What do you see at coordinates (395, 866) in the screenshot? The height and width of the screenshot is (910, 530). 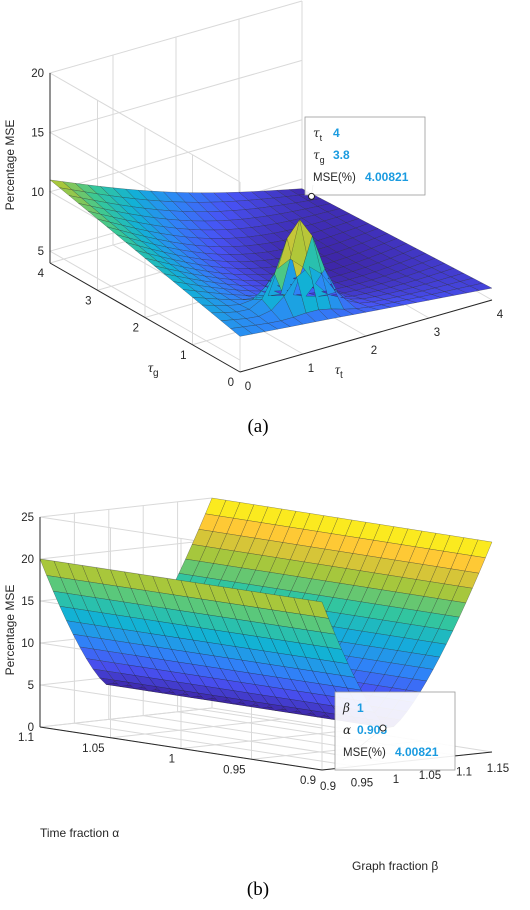 I see `x-axis-label-b: Graph fraction β` at bounding box center [395, 866].